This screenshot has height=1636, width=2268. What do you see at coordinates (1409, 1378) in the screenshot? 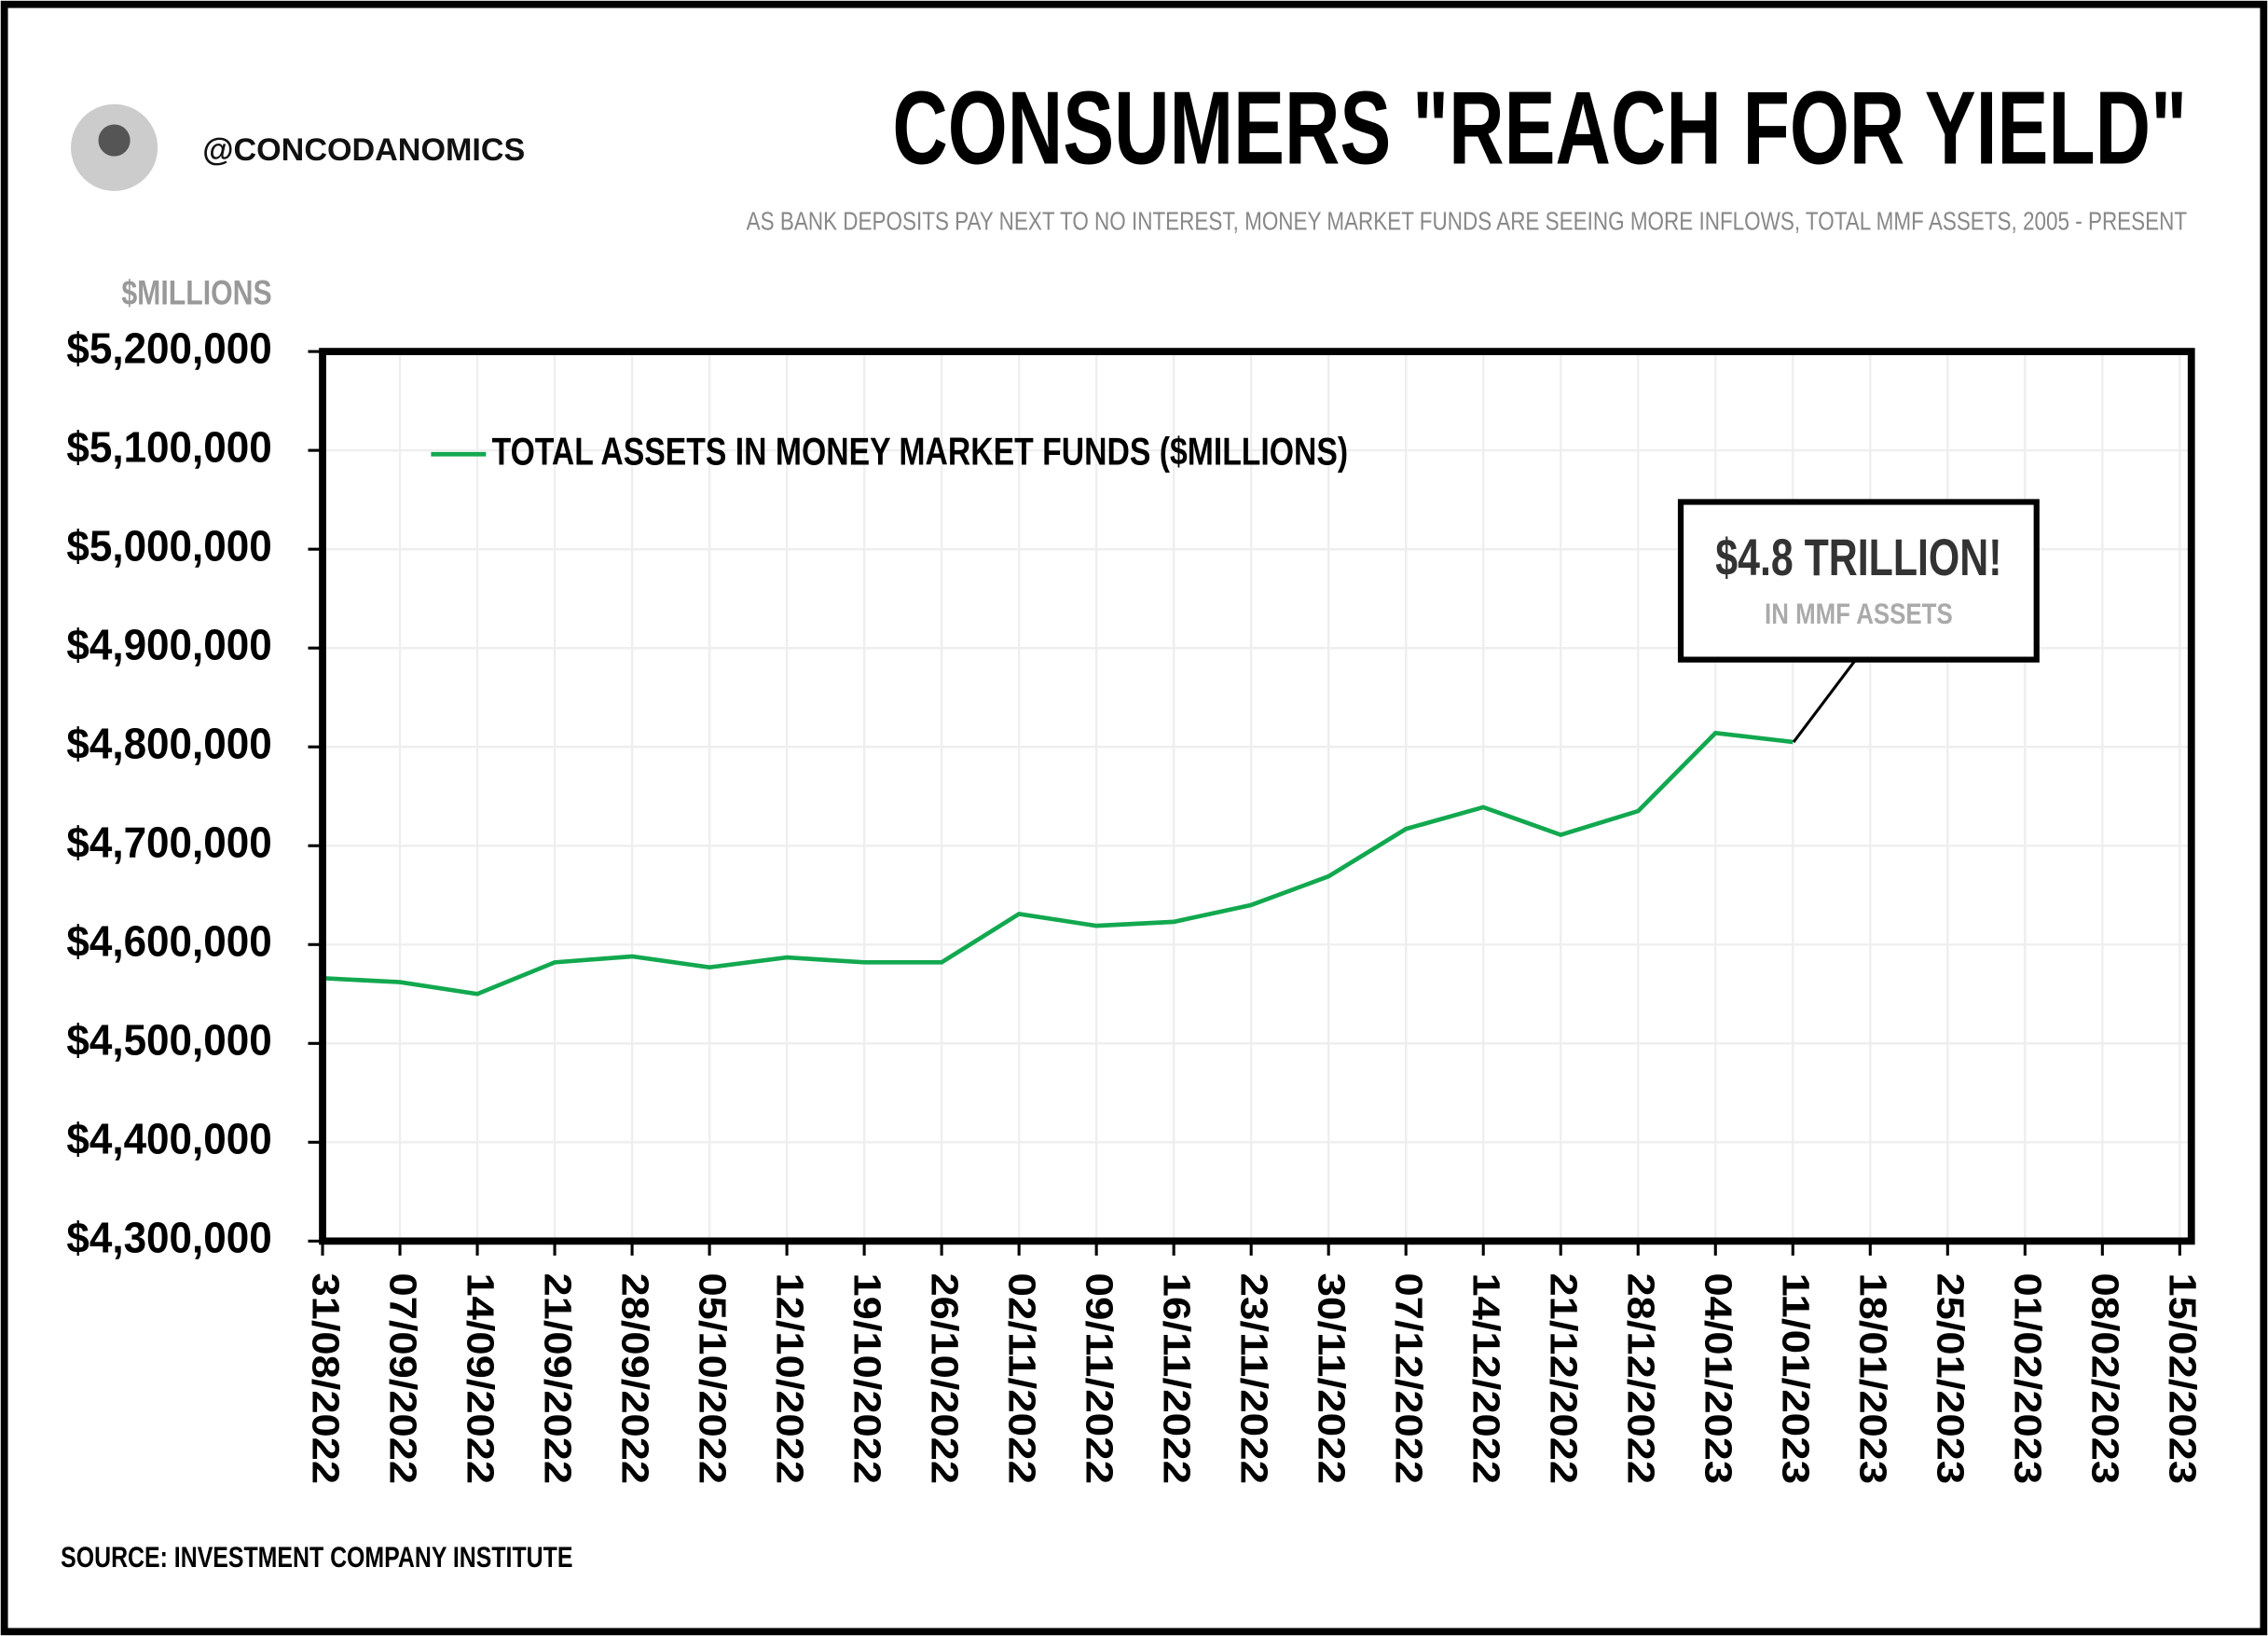
I see `x-tick-label: 07/12/2022` at bounding box center [1409, 1378].